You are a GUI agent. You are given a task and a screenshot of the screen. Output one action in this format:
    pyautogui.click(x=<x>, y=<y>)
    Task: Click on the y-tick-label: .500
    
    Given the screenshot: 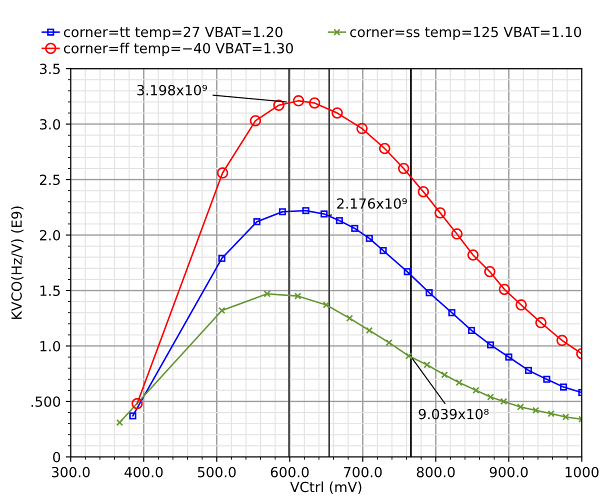 What is the action you would take?
    pyautogui.click(x=46, y=401)
    